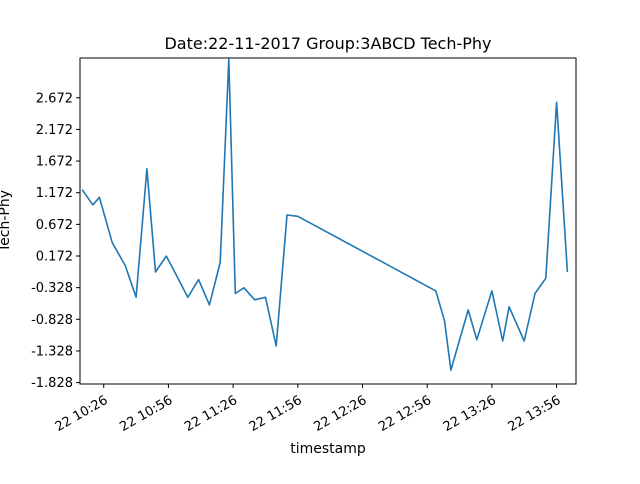 This screenshot has height=484, width=640. What do you see at coordinates (54, 193) in the screenshot?
I see `y-tick-label: 1.172` at bounding box center [54, 193].